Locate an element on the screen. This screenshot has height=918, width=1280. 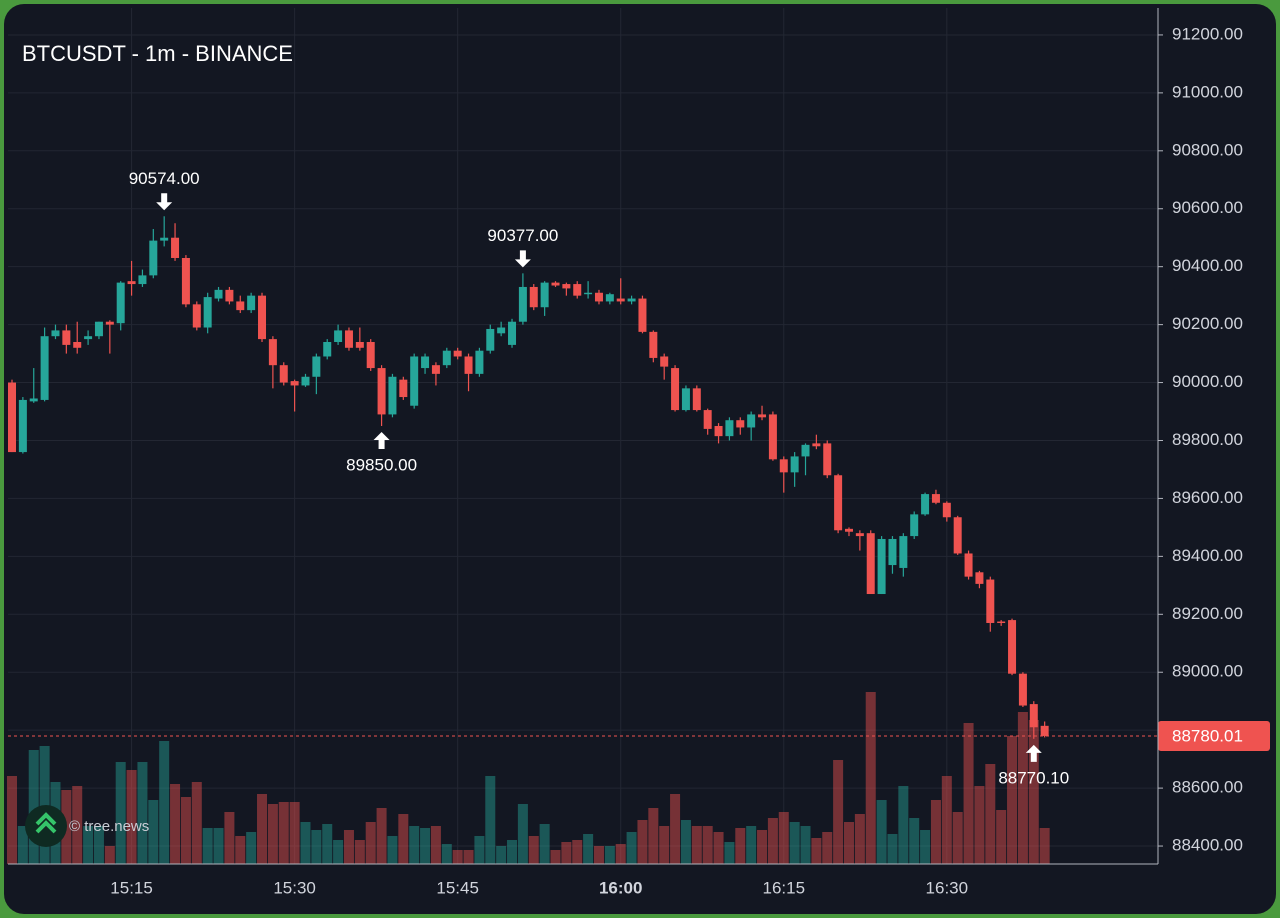
y-tick-label: 89400.00 is located at coordinates (1207, 555).